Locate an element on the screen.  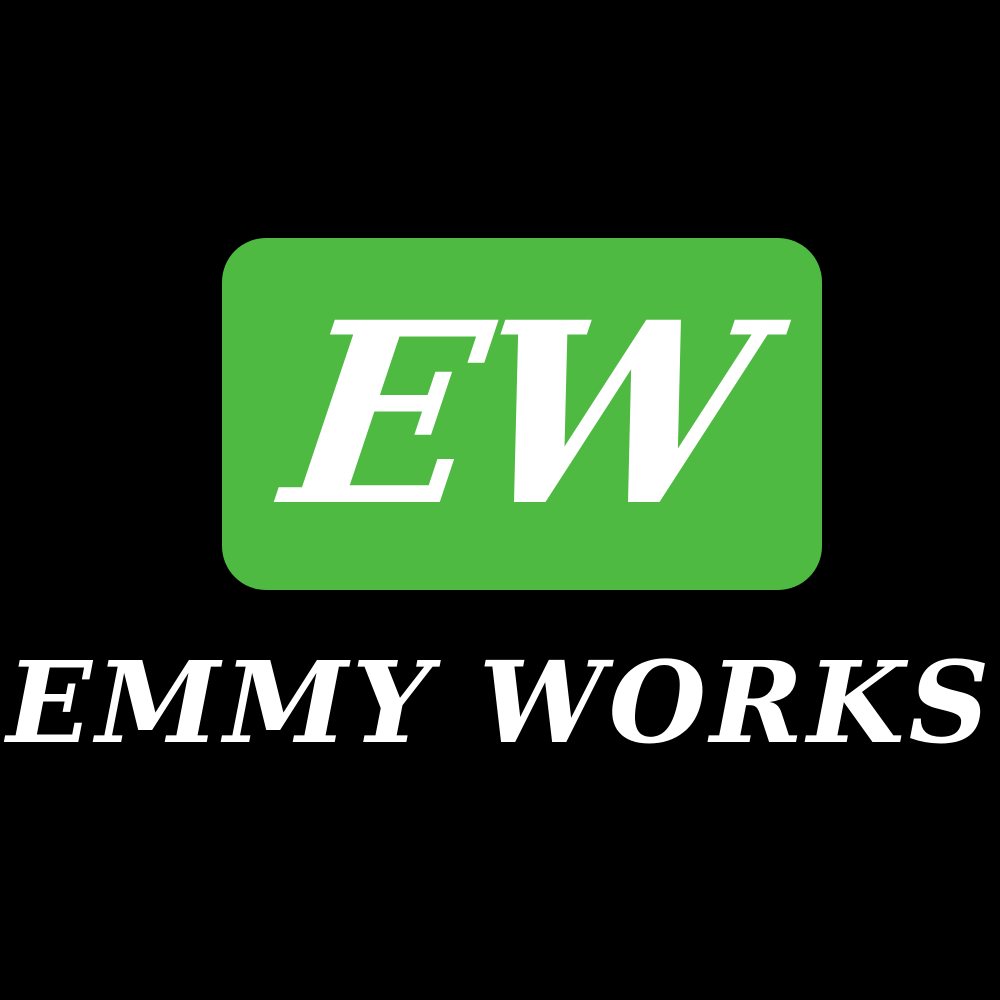
logo-monogram: EW is located at coordinates (522, 414).